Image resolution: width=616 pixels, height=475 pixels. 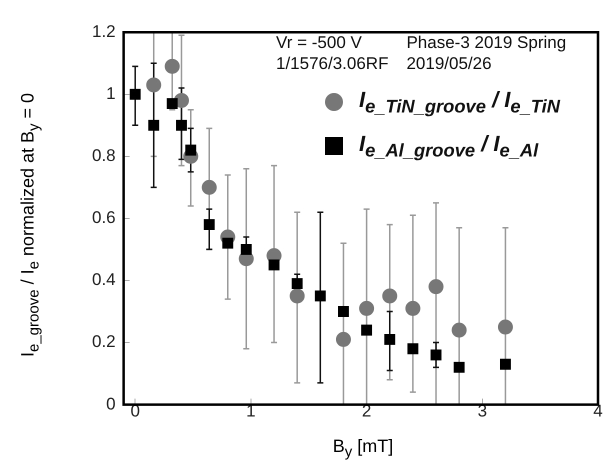 I want to click on y-tick-label: 0.8, so click(x=104, y=156).